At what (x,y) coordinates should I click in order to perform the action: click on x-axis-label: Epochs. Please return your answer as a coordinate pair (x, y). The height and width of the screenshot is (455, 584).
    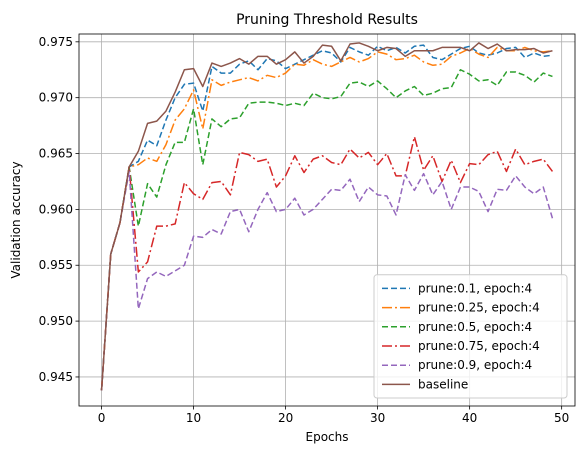
    Looking at the image, I should click on (327, 437).